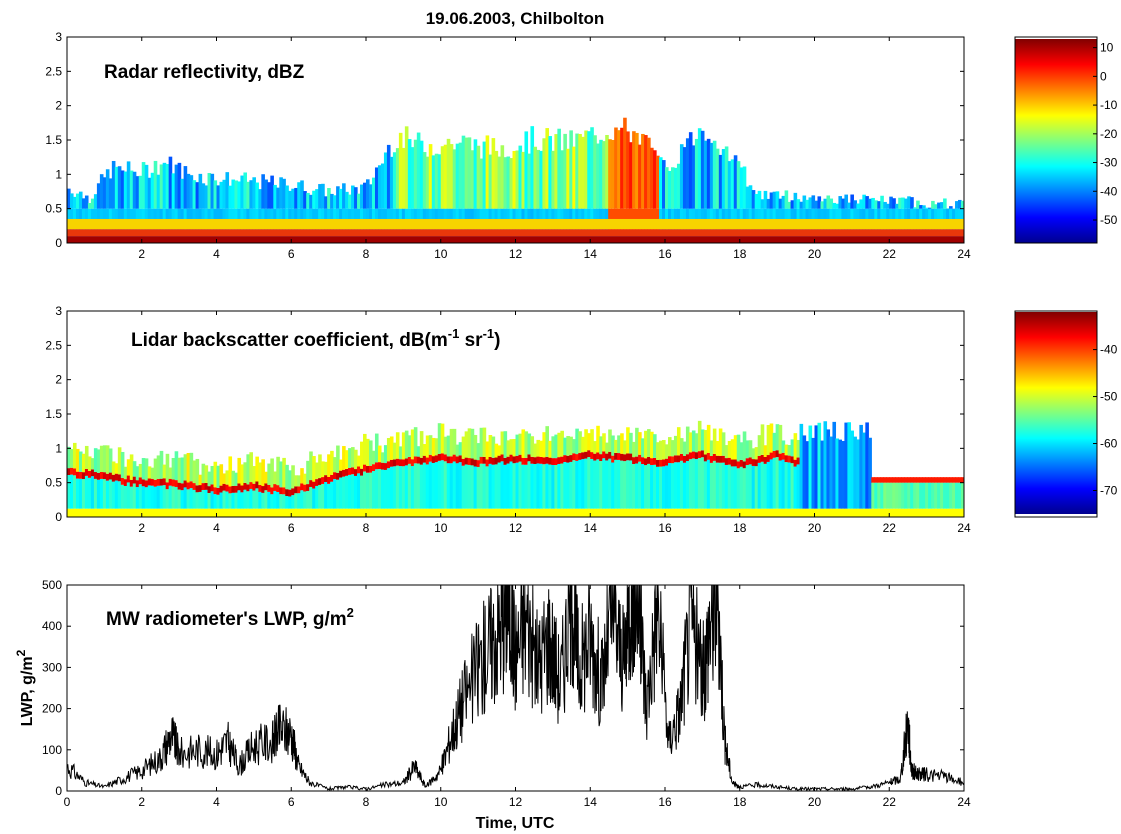 The height and width of the screenshot is (834, 1121). Describe the element at coordinates (1109, 491) in the screenshot. I see `colorbar-tick-label: -70` at that location.